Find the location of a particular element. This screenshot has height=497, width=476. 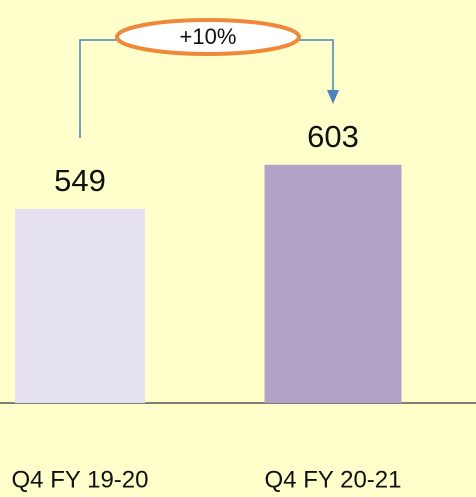

x-tick-label: Q4 FY 20-21 is located at coordinates (333, 479).